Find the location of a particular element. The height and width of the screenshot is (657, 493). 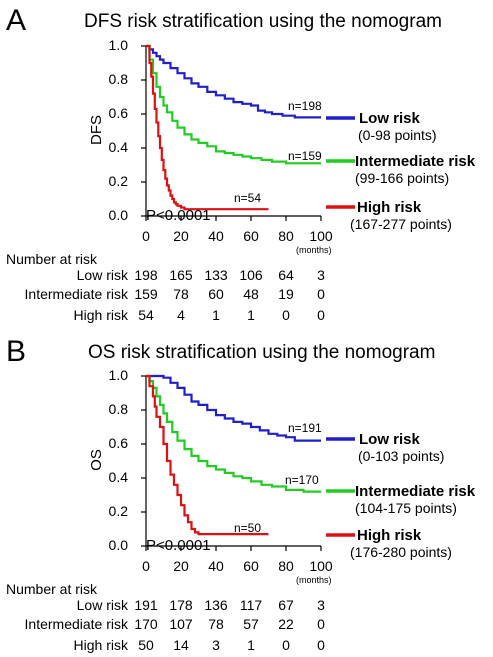

panel-a-x-unit: (months) is located at coordinates (314, 250).